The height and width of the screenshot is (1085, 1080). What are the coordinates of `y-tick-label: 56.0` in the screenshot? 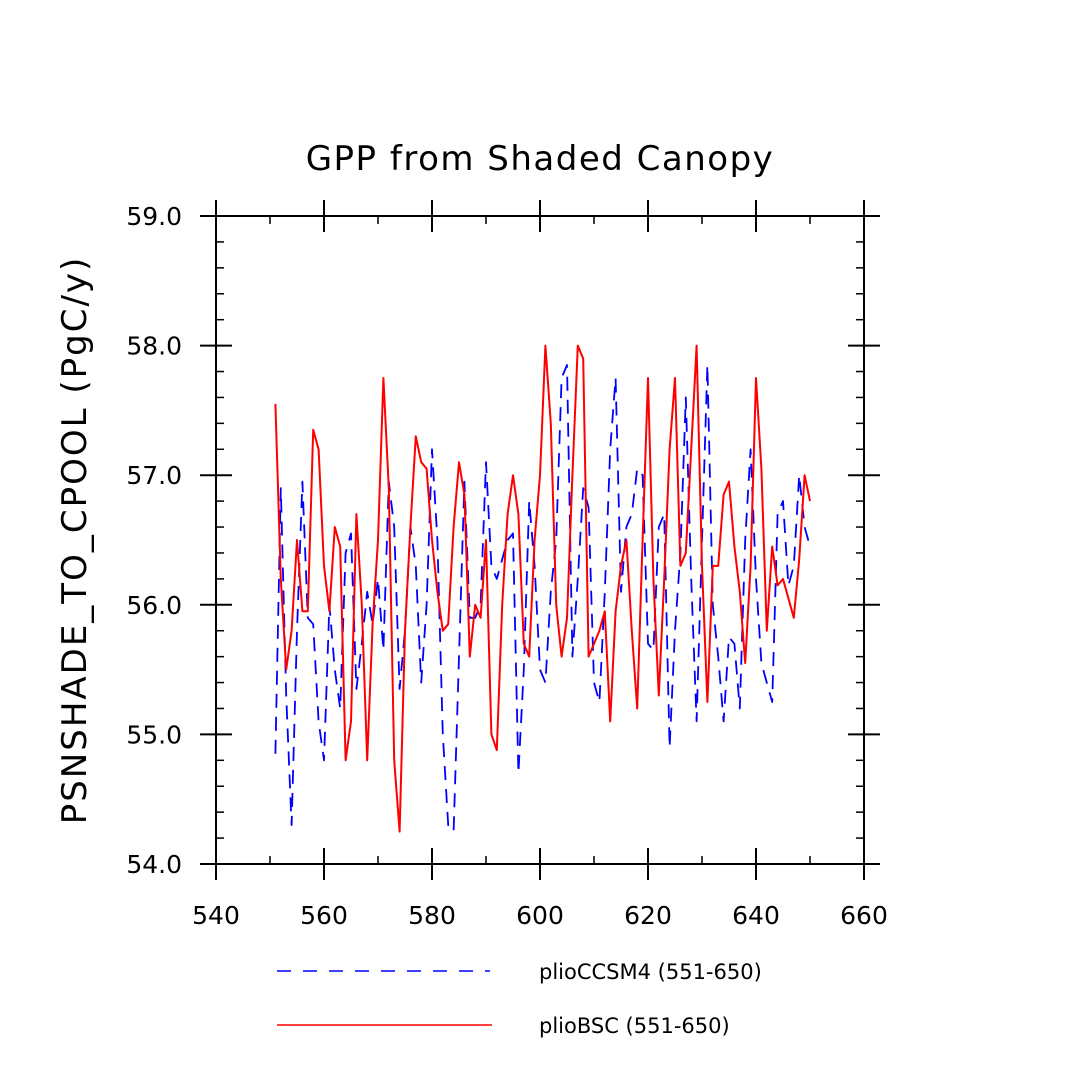 It's located at (154, 605).